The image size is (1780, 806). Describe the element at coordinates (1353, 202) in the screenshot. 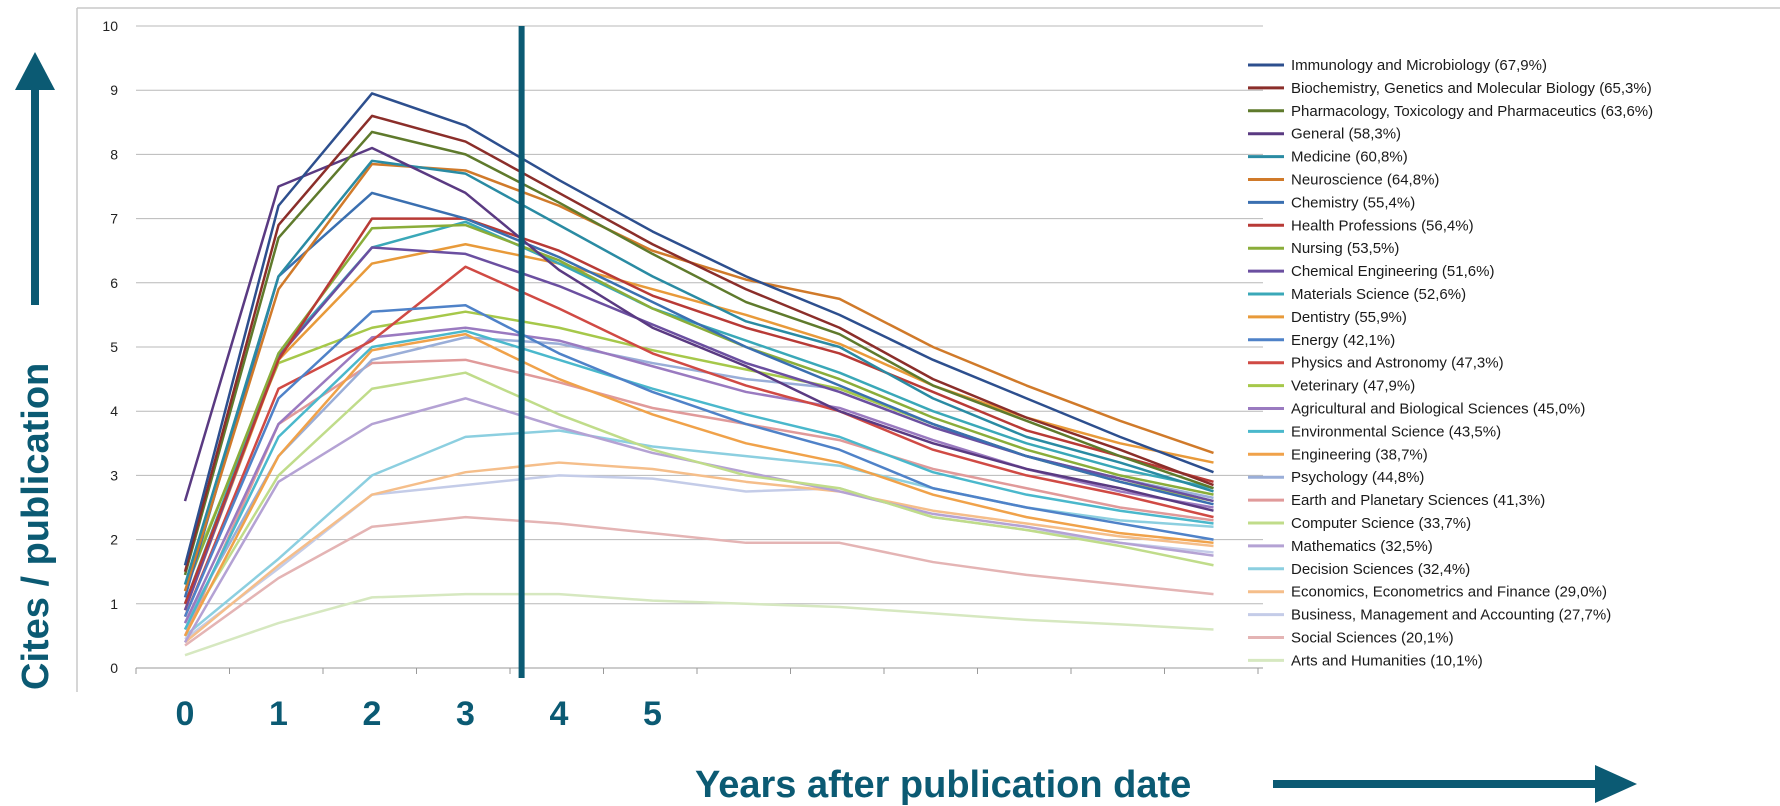

I see `legend-label: Chemistry (55,4%)` at that location.